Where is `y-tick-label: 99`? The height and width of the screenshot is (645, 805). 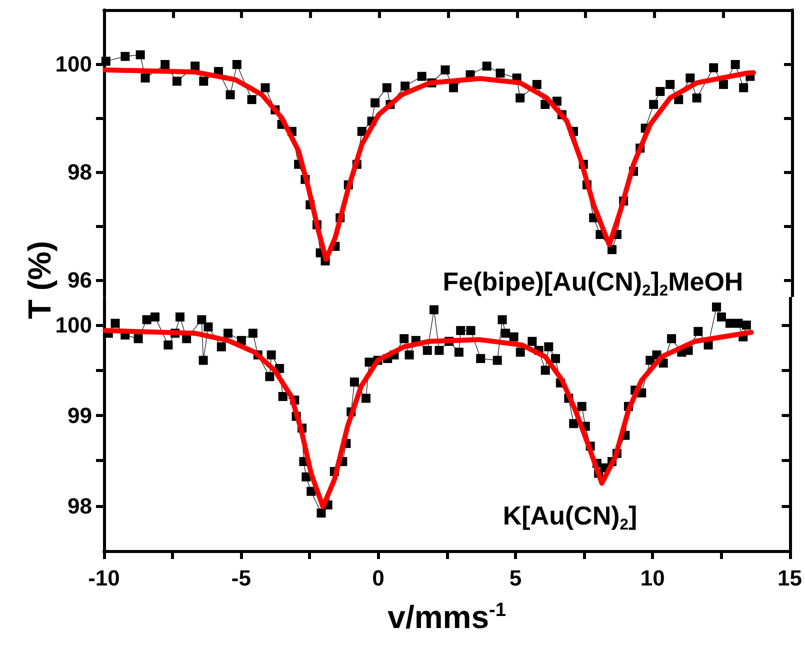 y-tick-label: 99 is located at coordinates (80, 415).